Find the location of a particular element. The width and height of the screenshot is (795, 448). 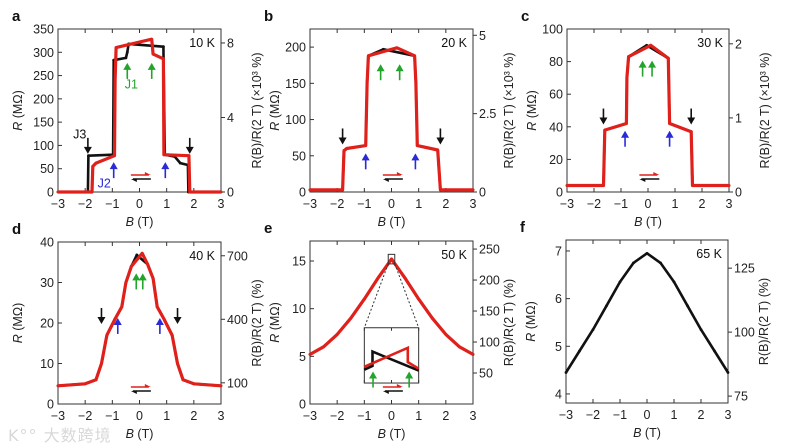

y-tick-label: 100 is located at coordinates (295, 120).